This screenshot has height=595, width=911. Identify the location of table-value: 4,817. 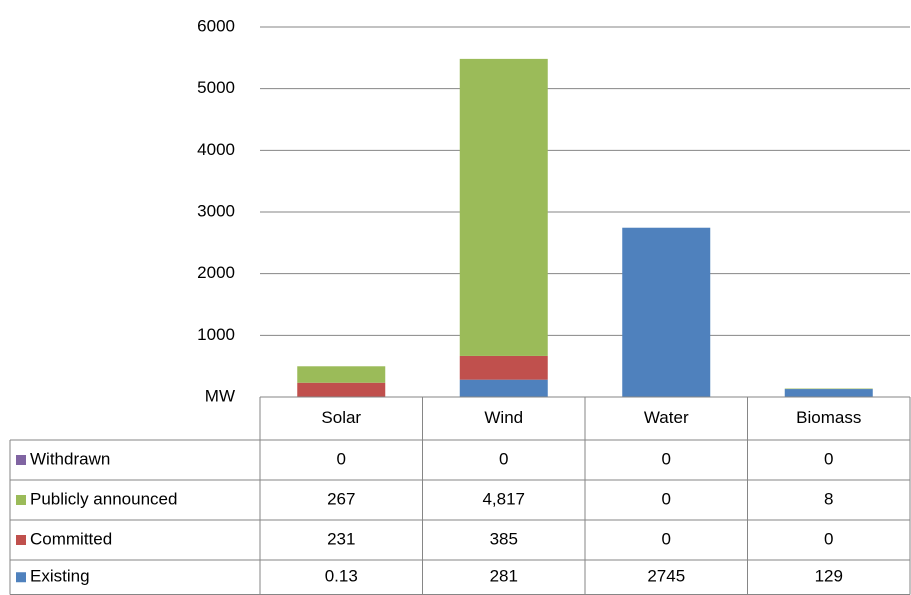
(503, 498).